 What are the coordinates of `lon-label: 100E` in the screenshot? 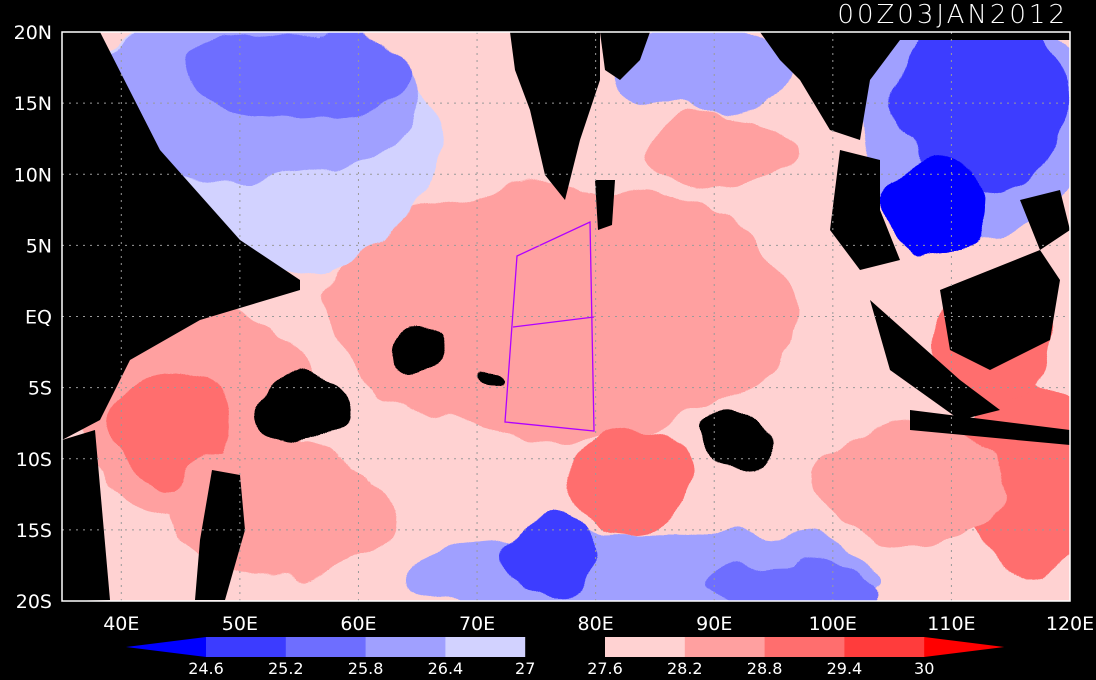 It's located at (833, 624).